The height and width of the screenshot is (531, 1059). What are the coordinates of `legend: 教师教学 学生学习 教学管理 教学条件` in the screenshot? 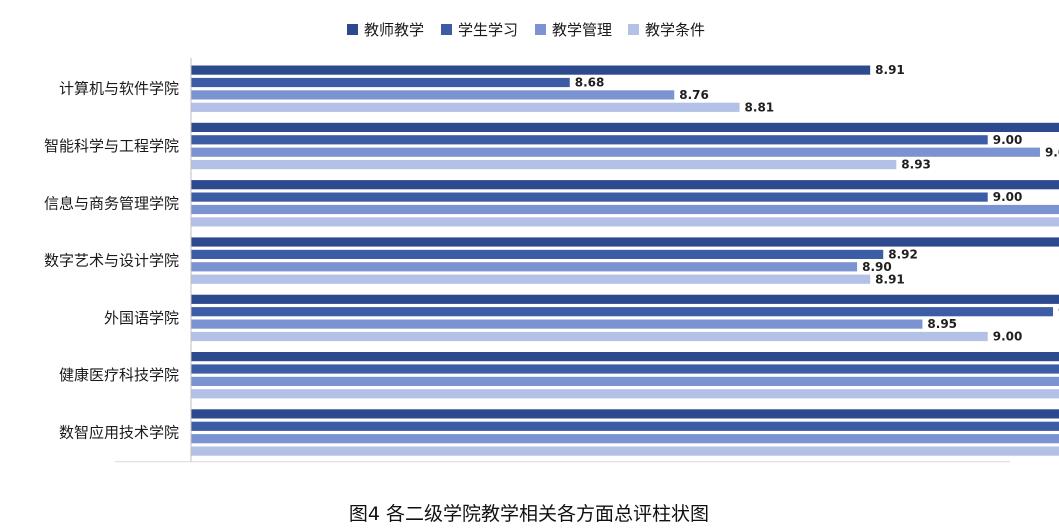 It's located at (526, 30).